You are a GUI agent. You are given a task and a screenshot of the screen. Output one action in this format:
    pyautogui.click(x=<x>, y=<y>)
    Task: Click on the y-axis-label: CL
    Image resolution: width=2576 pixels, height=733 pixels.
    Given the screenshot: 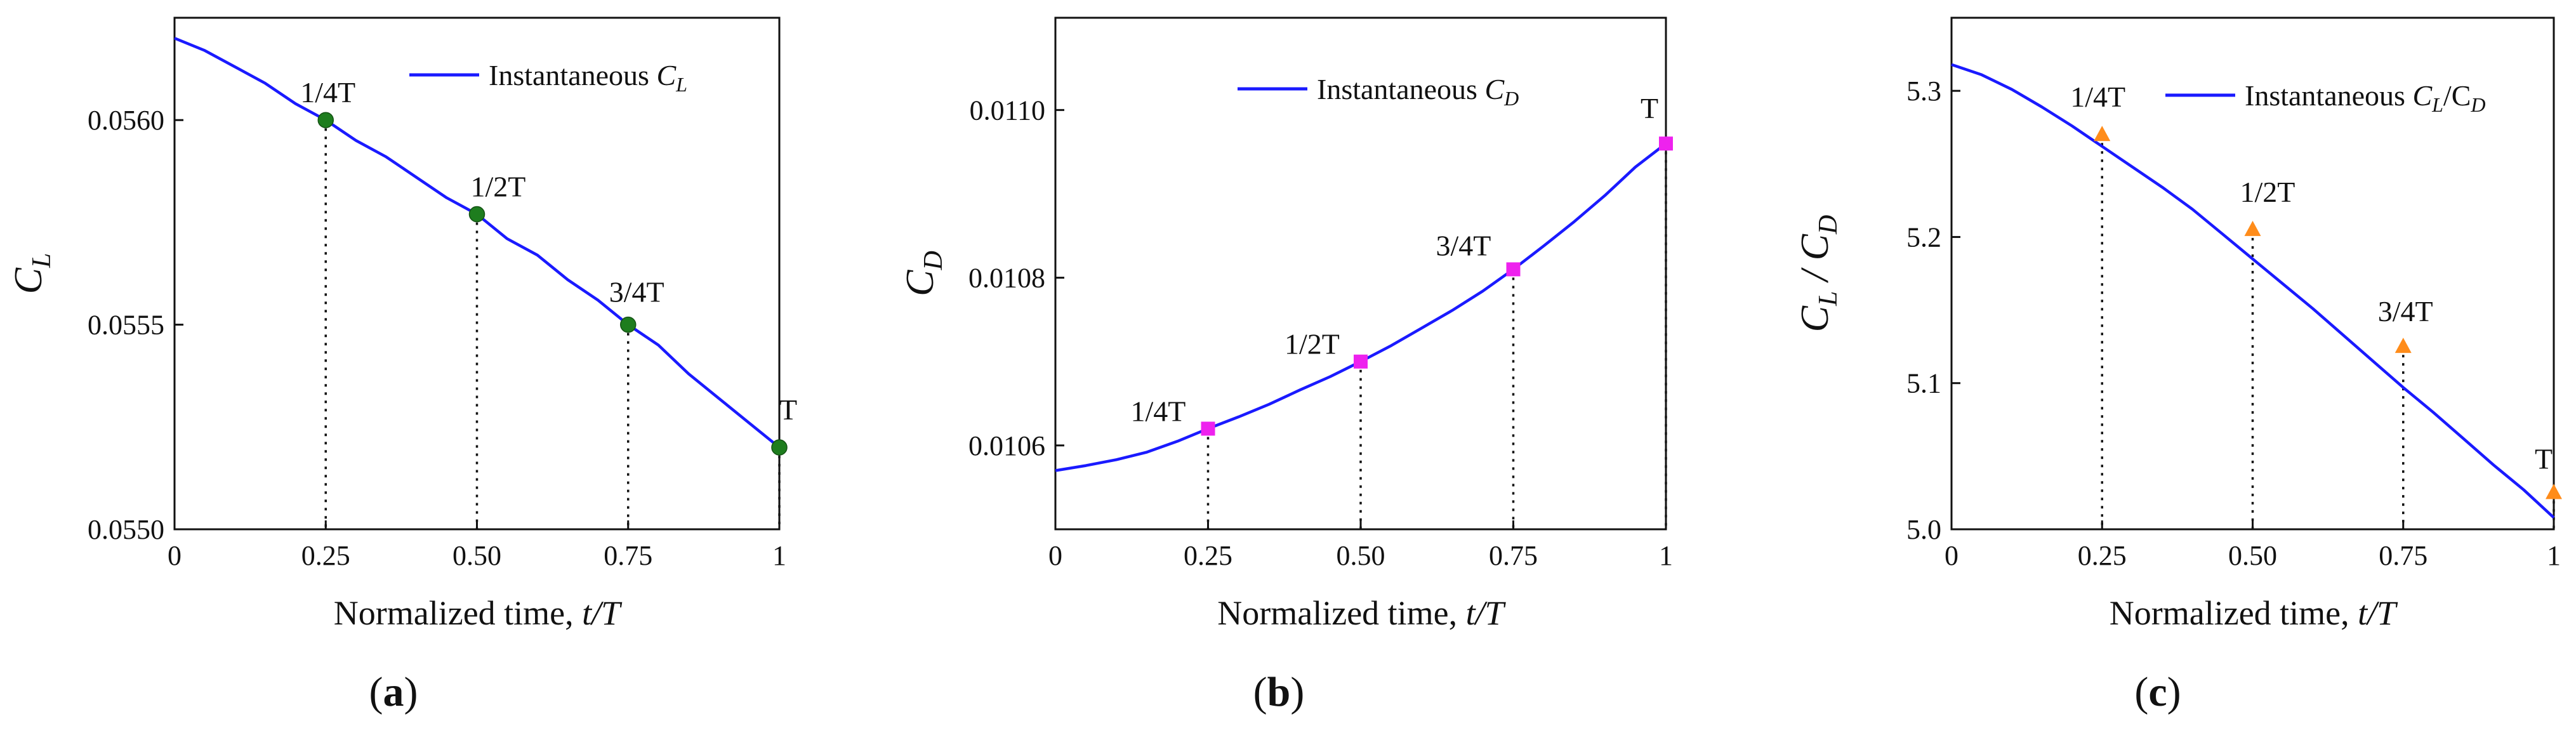 What is the action you would take?
    pyautogui.click(x=32, y=273)
    